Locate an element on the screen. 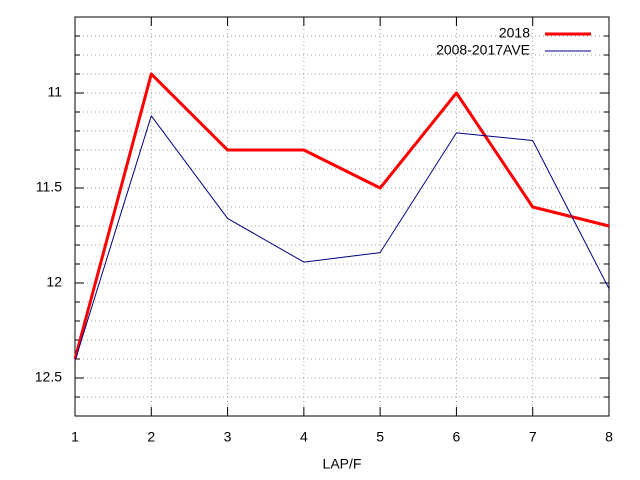 The width and height of the screenshot is (640, 480). x-tick-label: 8 is located at coordinates (609, 437).